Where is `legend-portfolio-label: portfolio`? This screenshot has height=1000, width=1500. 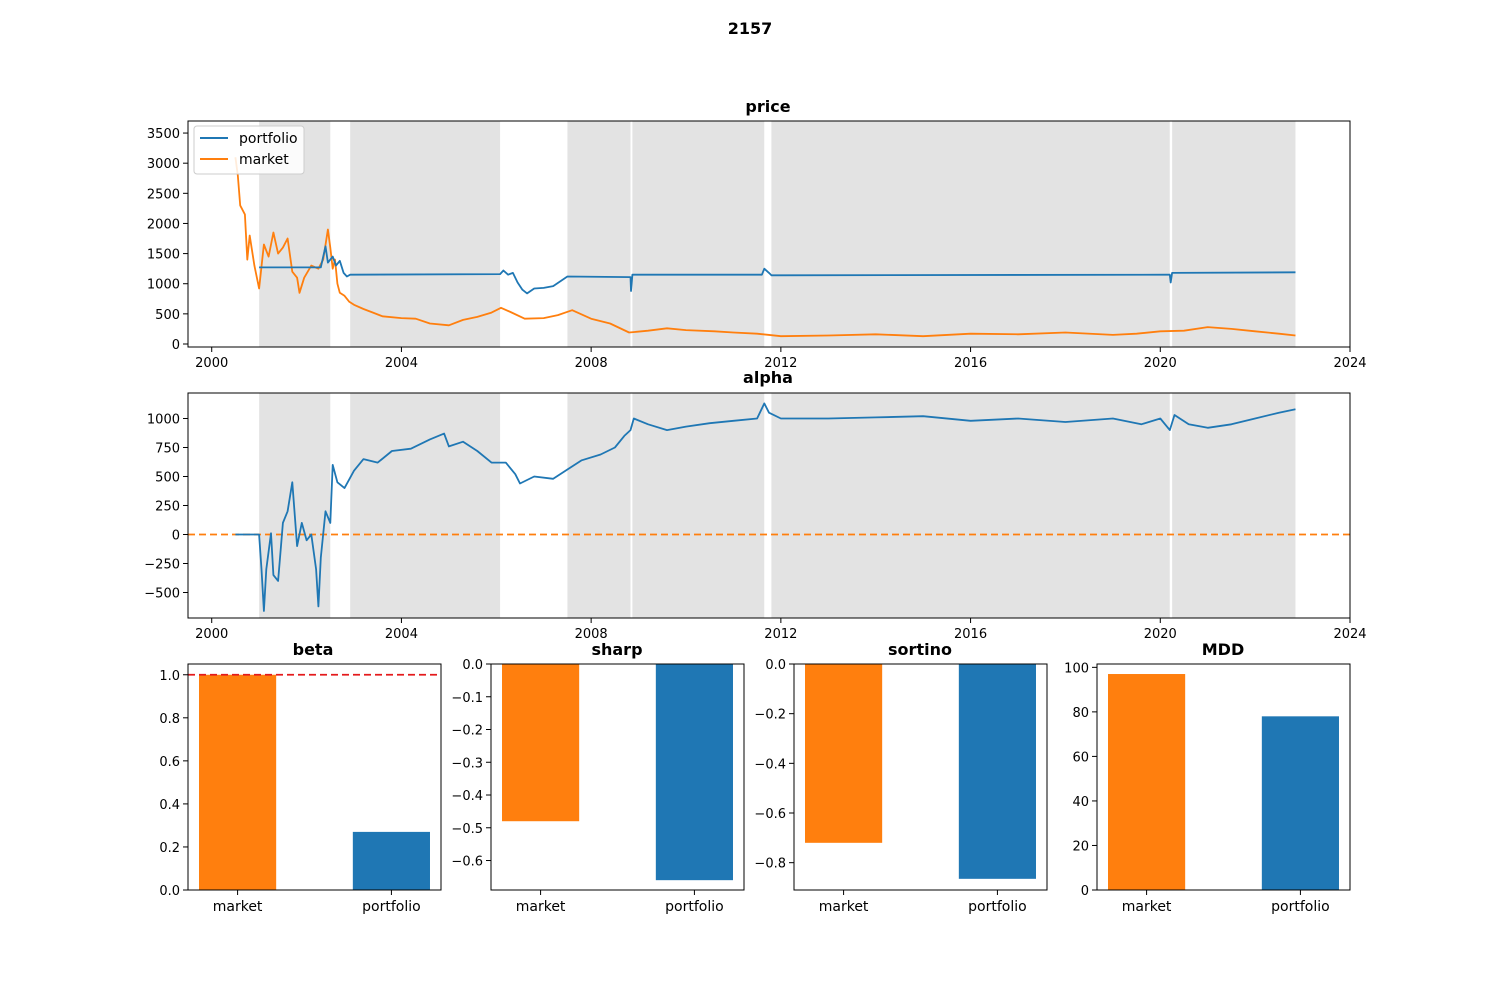 legend-portfolio-label: portfolio is located at coordinates (268, 139).